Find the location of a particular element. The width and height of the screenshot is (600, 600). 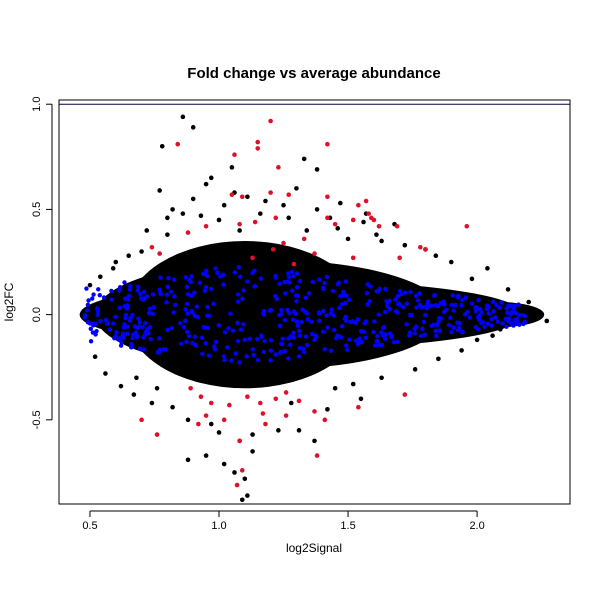

x-axis: 0.5 1.0 1.5 2.0 is located at coordinates (283, 521).